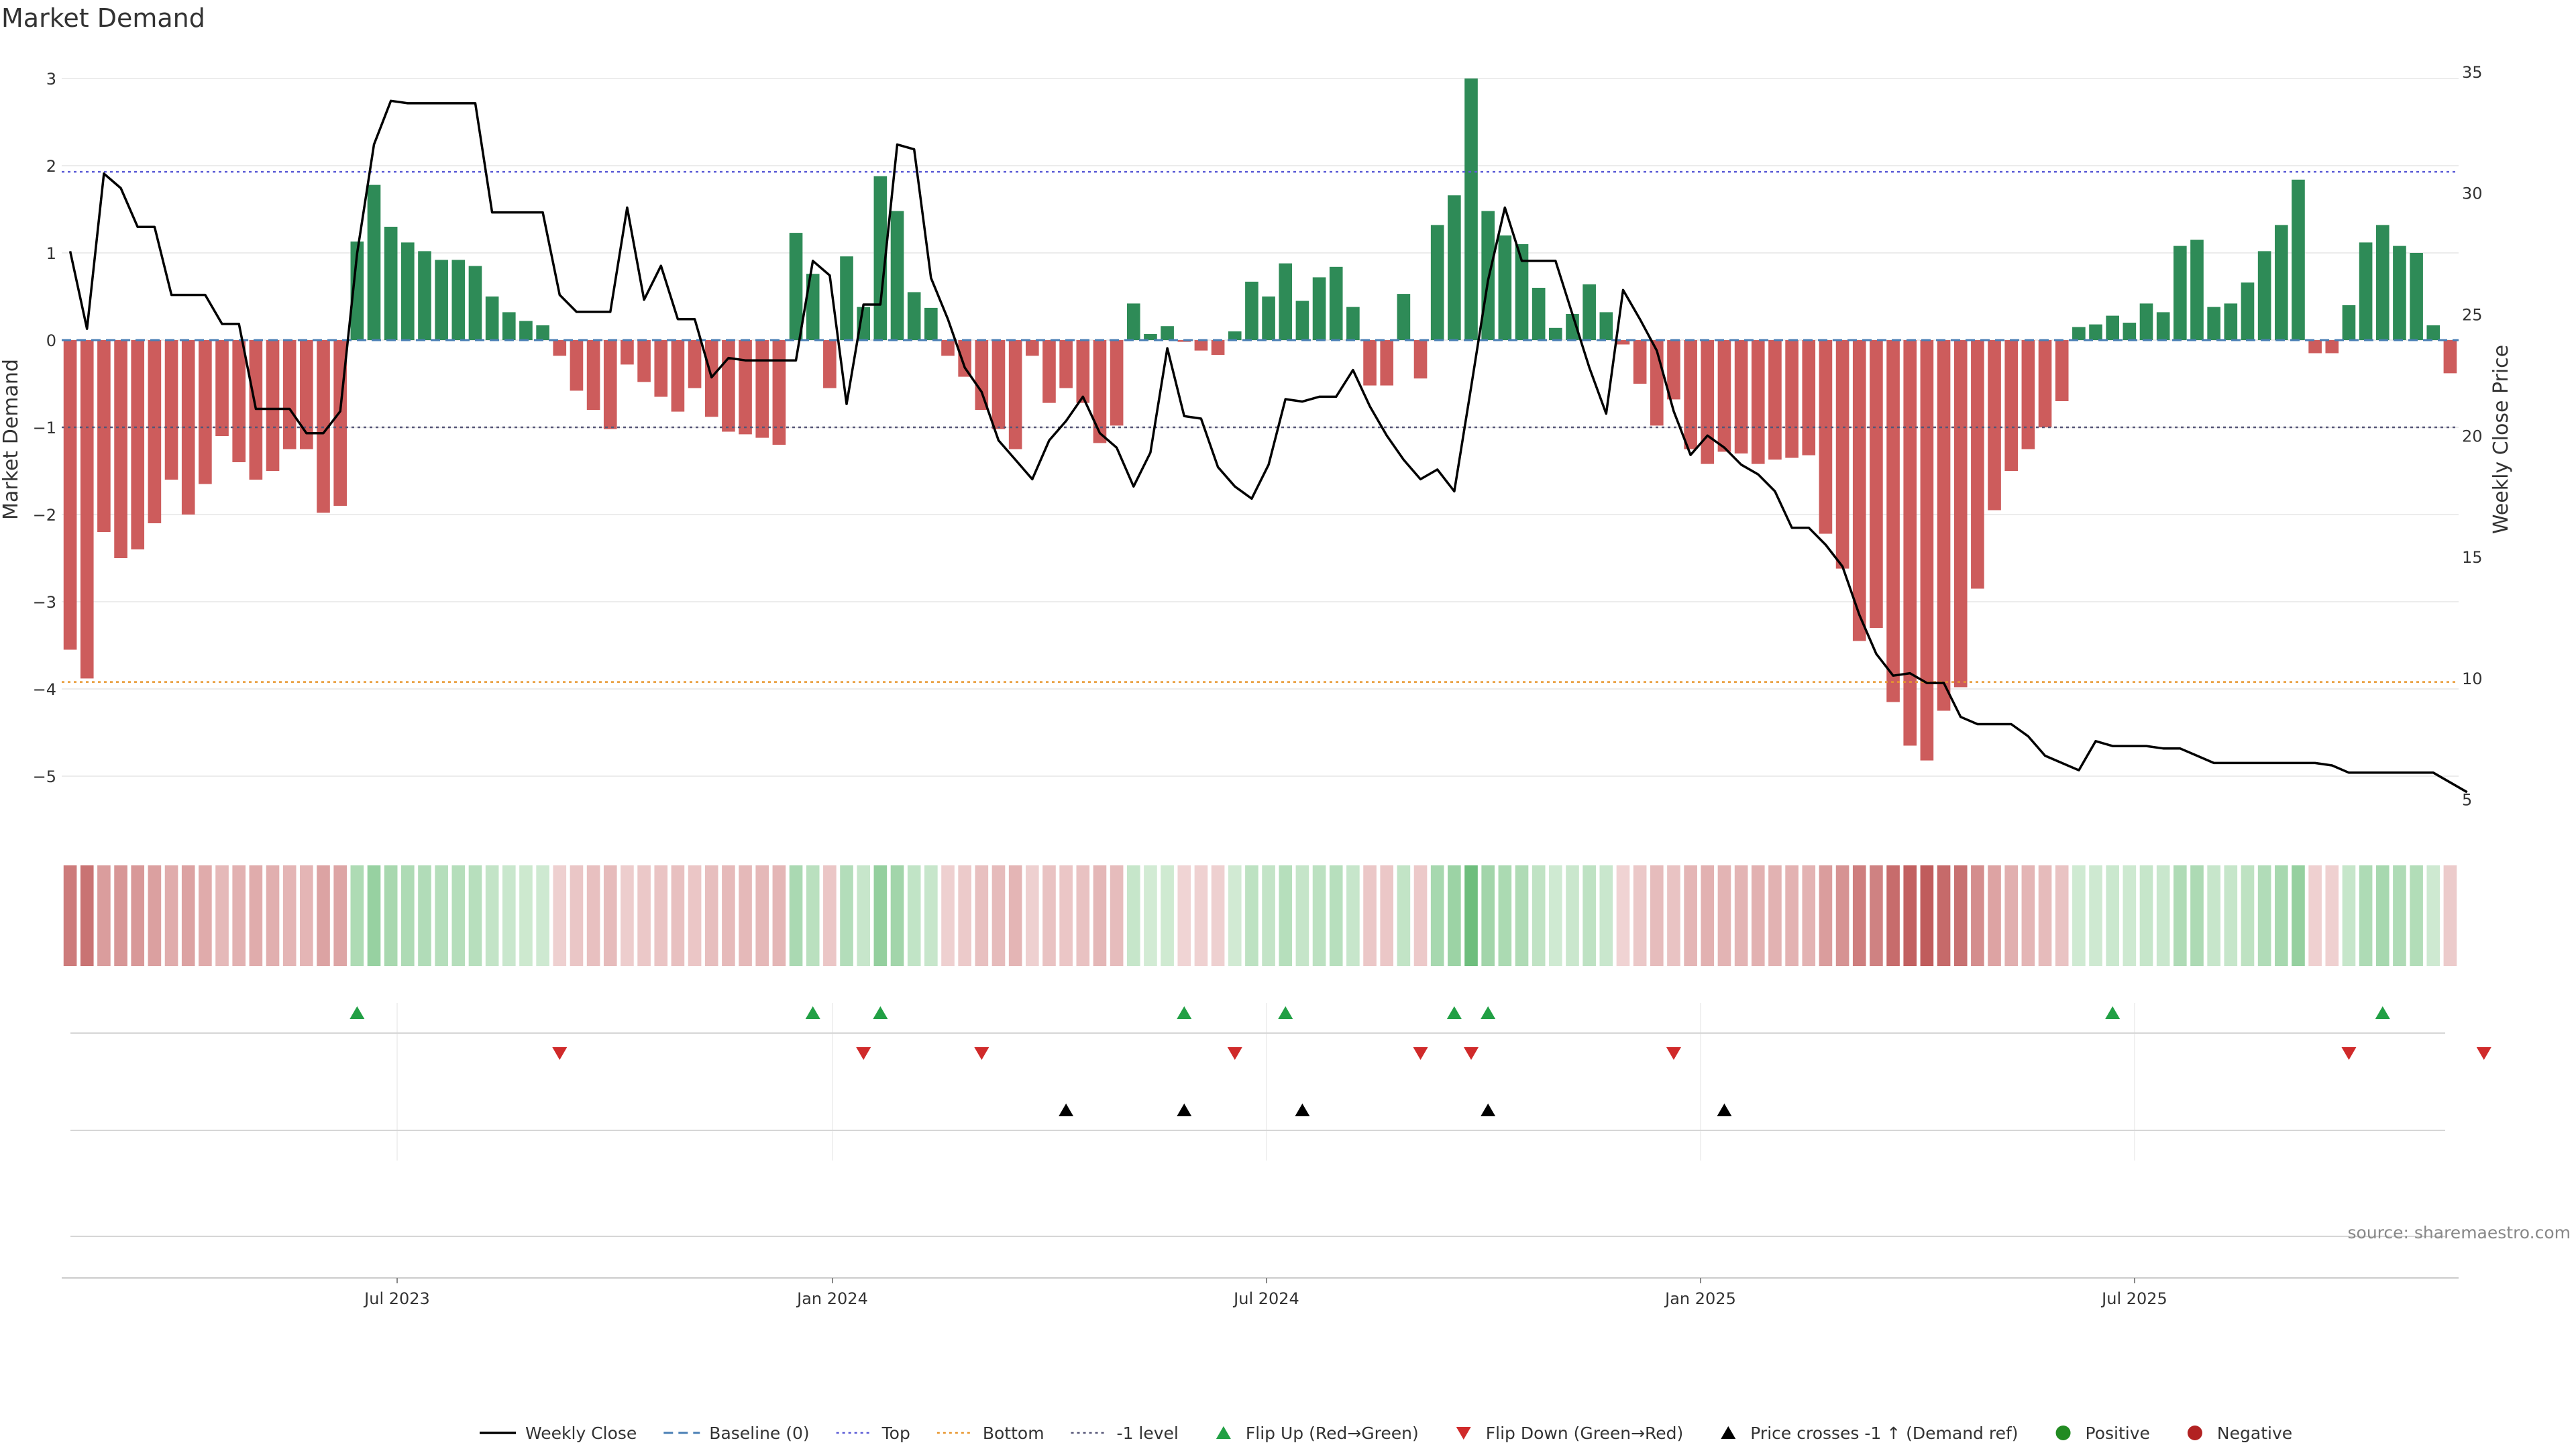 This screenshot has width=2576, height=1449. What do you see at coordinates (51, 166) in the screenshot?
I see `y-tick-label: 2` at bounding box center [51, 166].